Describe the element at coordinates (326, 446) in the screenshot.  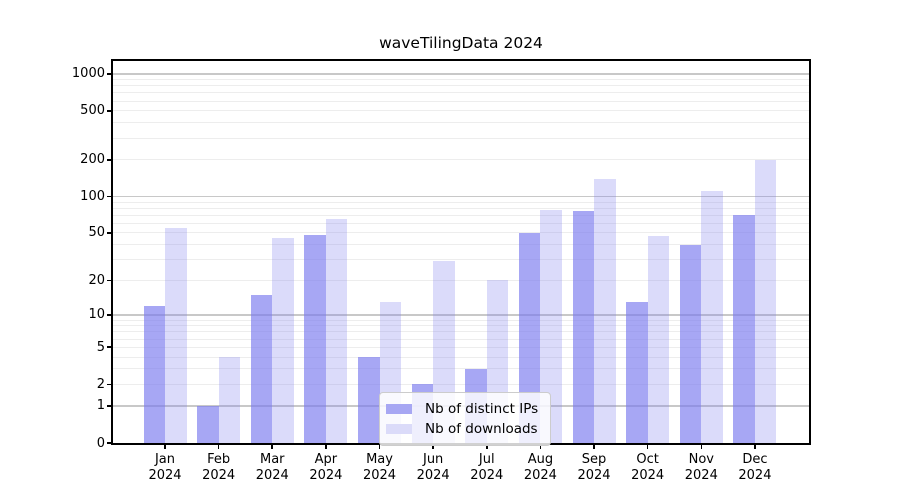
I see `x-tick-mark-apr` at that location.